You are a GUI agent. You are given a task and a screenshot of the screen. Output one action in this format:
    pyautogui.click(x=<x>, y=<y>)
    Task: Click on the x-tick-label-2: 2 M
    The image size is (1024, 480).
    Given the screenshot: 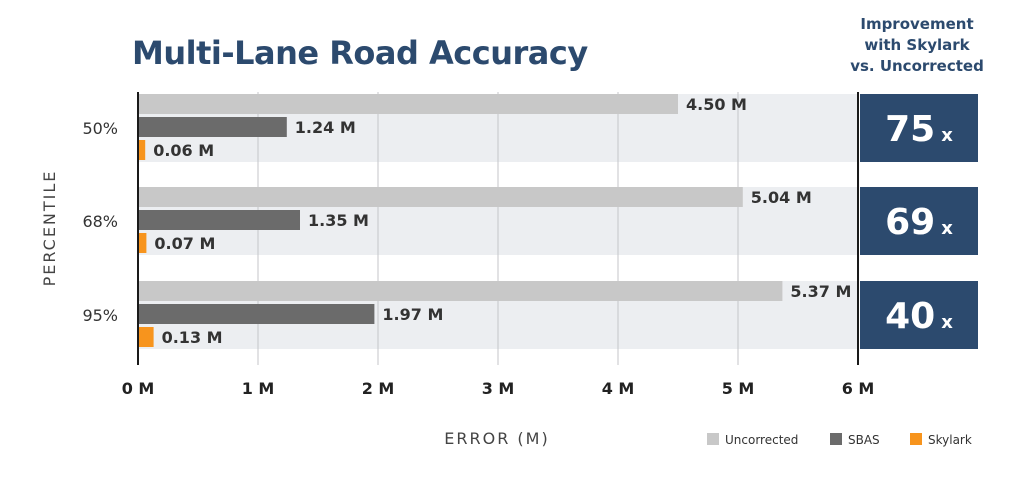 What is the action you would take?
    pyautogui.click(x=378, y=388)
    